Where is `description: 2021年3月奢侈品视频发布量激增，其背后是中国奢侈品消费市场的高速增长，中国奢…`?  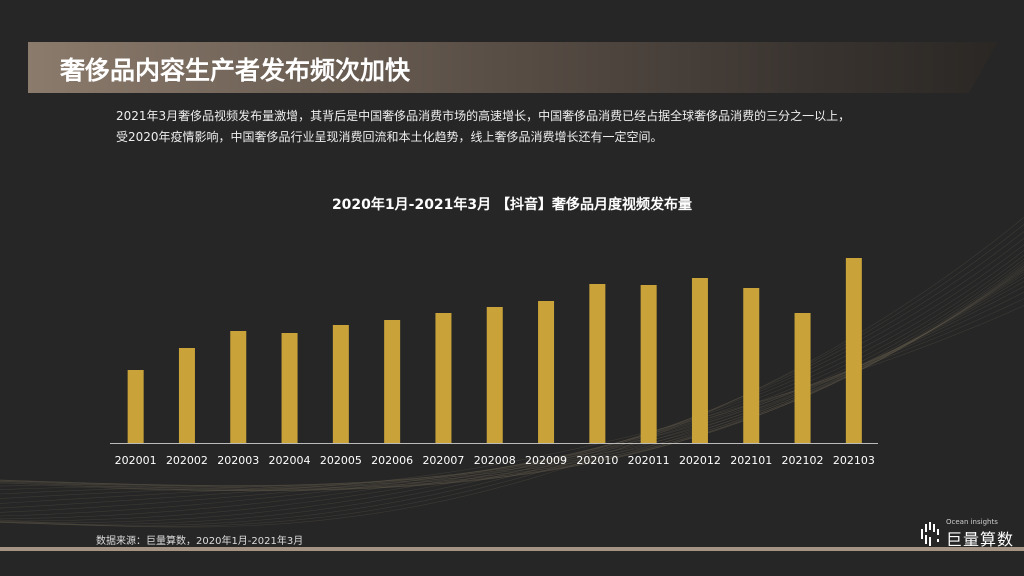
description: 2021年3月奢侈品视频发布量激增，其背后是中国奢侈品消费市场的高速增长，中国奢… is located at coordinates (516, 127).